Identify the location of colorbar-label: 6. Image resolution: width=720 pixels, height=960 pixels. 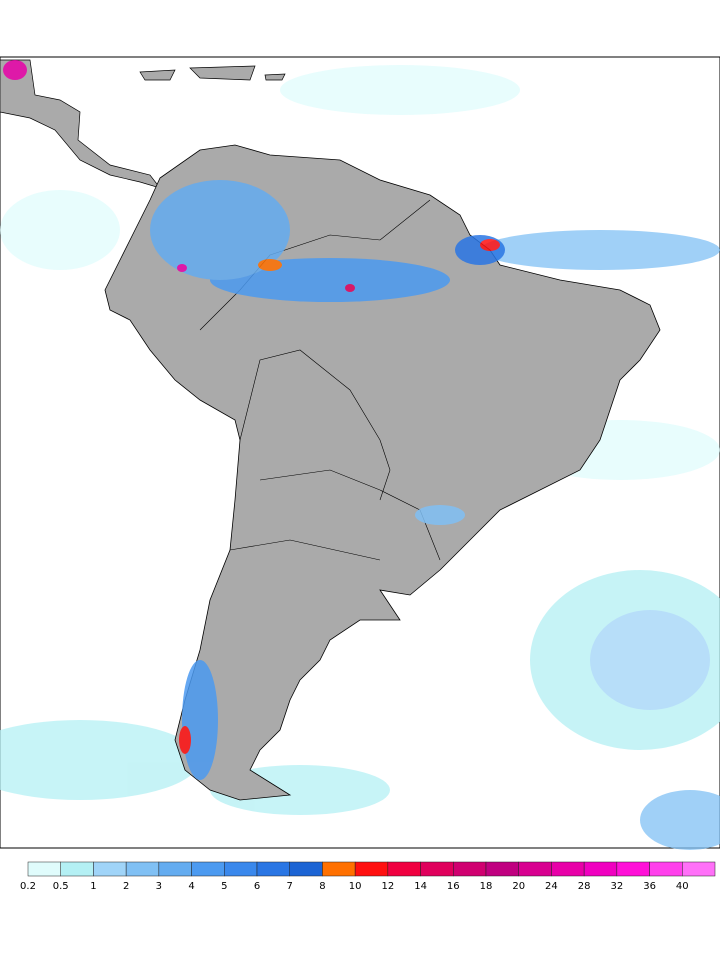
(257, 886).